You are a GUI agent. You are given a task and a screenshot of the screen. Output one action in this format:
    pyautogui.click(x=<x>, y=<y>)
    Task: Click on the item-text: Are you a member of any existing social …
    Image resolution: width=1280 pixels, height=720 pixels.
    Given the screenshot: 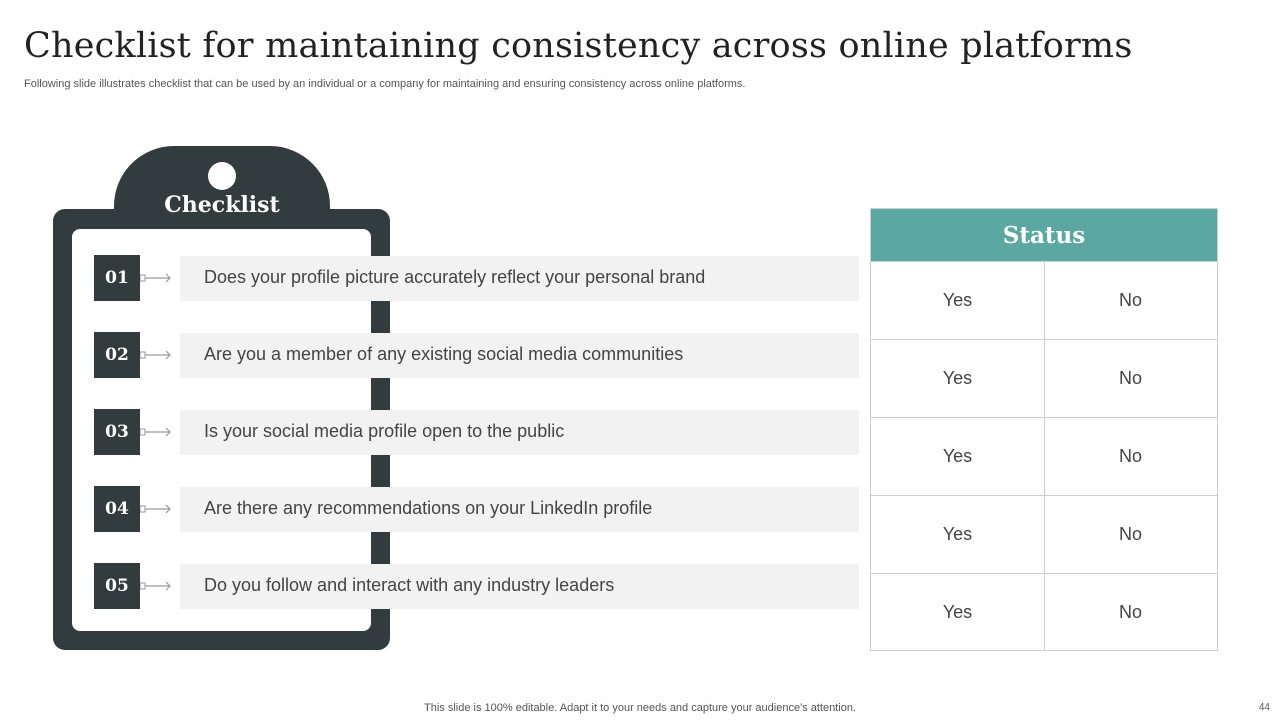 What is the action you would take?
    pyautogui.click(x=444, y=354)
    